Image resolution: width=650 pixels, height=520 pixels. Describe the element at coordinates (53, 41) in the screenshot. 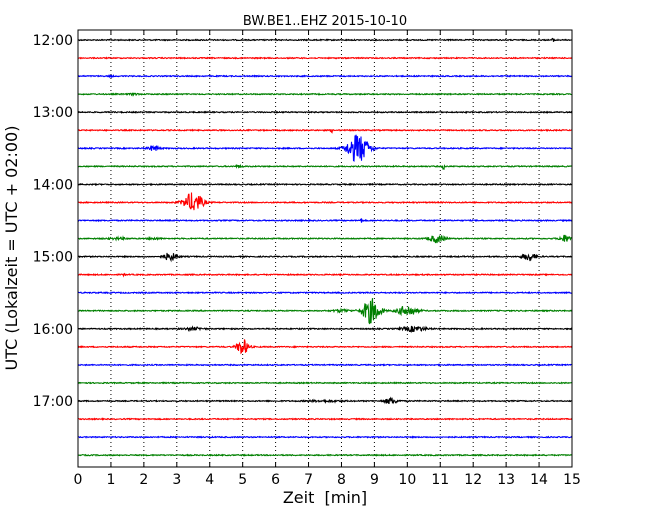

I see `y-tick-label-0: 12:00` at that location.